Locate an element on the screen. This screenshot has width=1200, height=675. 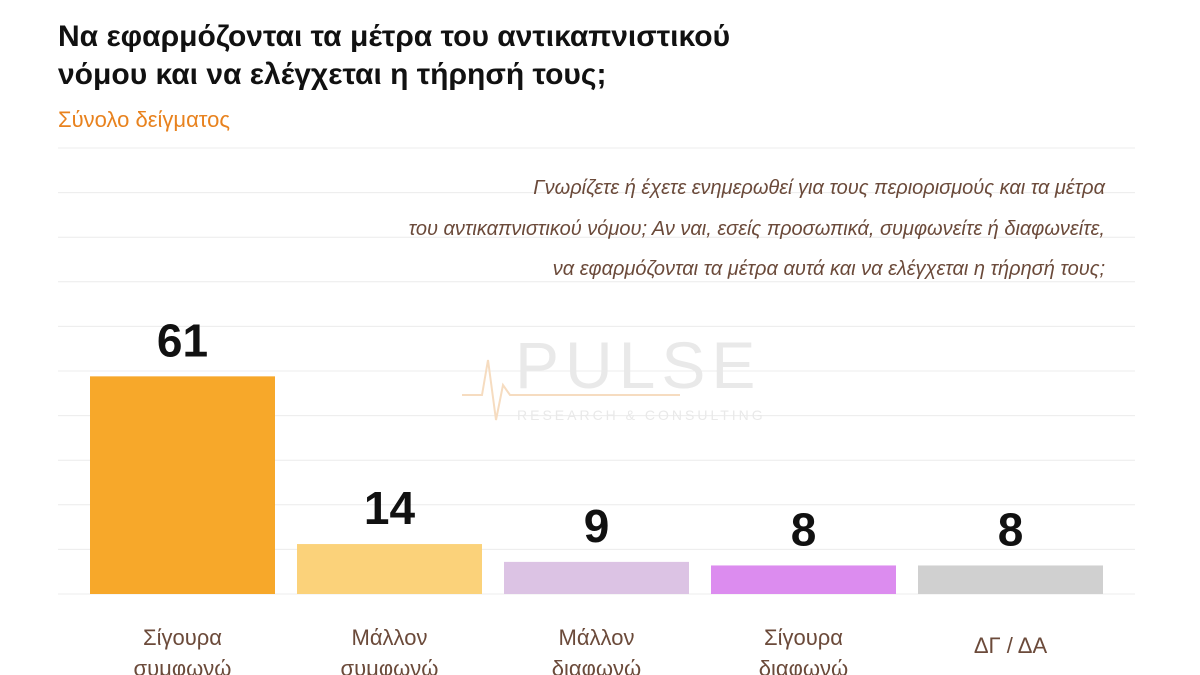
watermark-tagline: RESEARCH & CONSULTING is located at coordinates (641, 415).